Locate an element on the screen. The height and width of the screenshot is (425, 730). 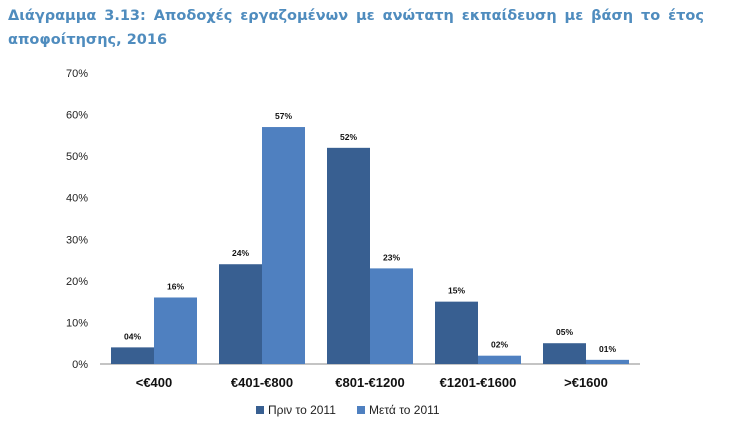
x-category-label: €401-€800 is located at coordinates (262, 382).